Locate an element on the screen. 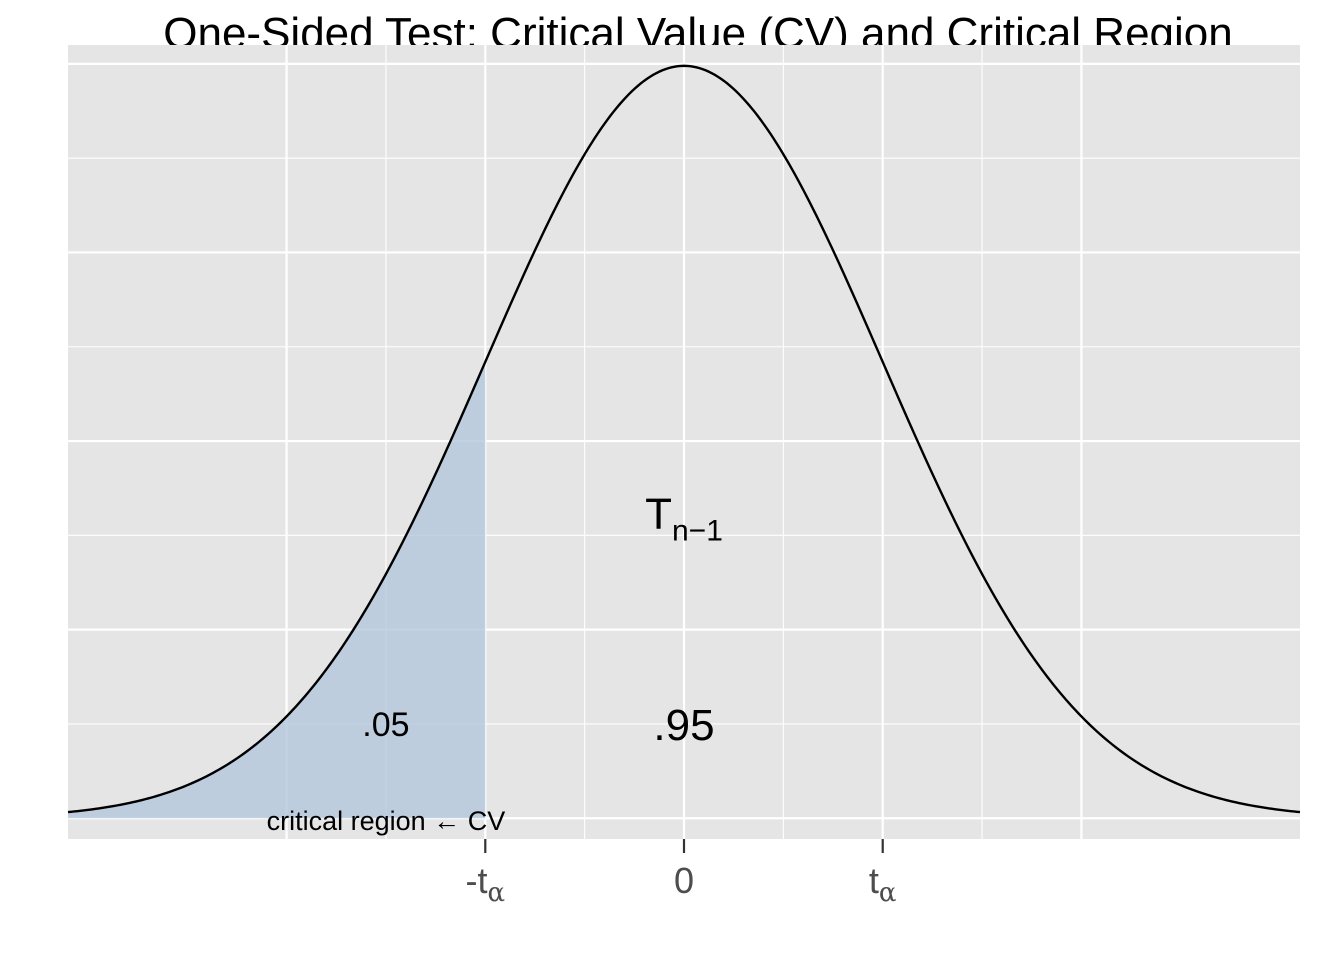  annotations: Tn−1 .05 .95 critical region ← CV is located at coordinates (495, 662).